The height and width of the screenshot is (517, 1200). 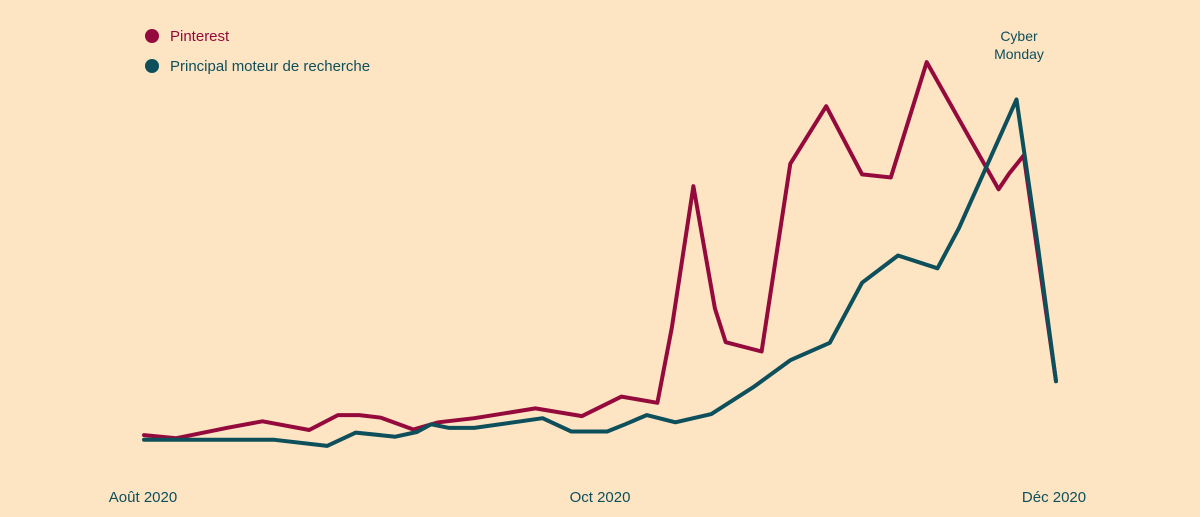 What do you see at coordinates (200, 36) in the screenshot?
I see `legend-label-pinterest: Pinterest` at bounding box center [200, 36].